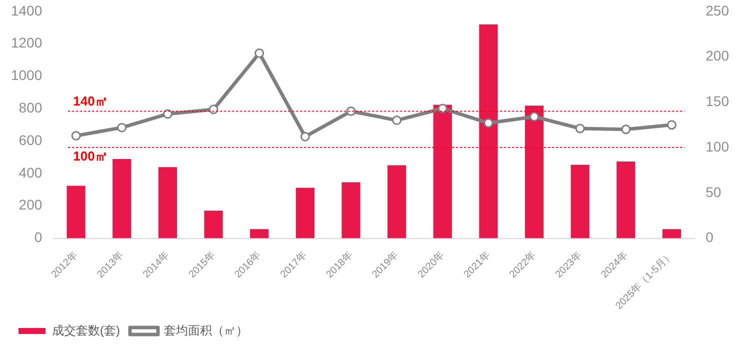  Describe the element at coordinates (718, 56) in the screenshot. I see `y2-tick-label: 200` at that location.